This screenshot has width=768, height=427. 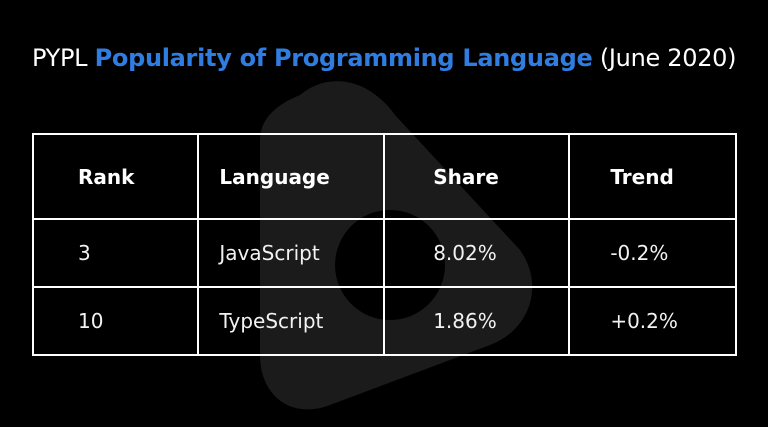 What do you see at coordinates (477, 321) in the screenshot?
I see `table-cell: 1.86%` at bounding box center [477, 321].